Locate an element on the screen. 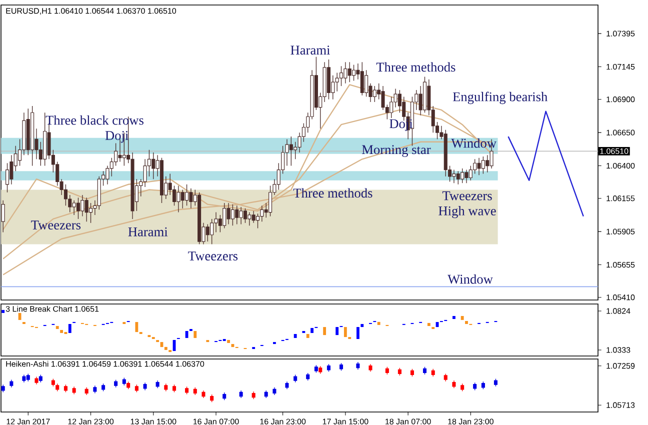 This screenshot has width=648, height=425. y-tick-label: 1.07145 is located at coordinates (620, 67).